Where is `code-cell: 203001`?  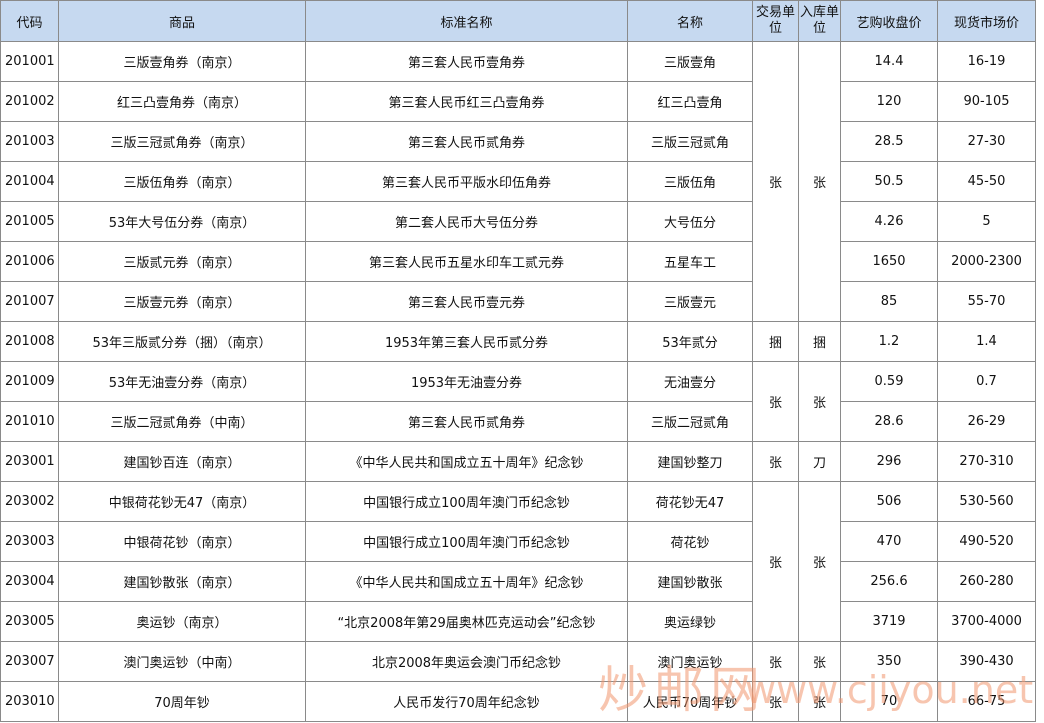
code-cell: 203001 is located at coordinates (29, 461).